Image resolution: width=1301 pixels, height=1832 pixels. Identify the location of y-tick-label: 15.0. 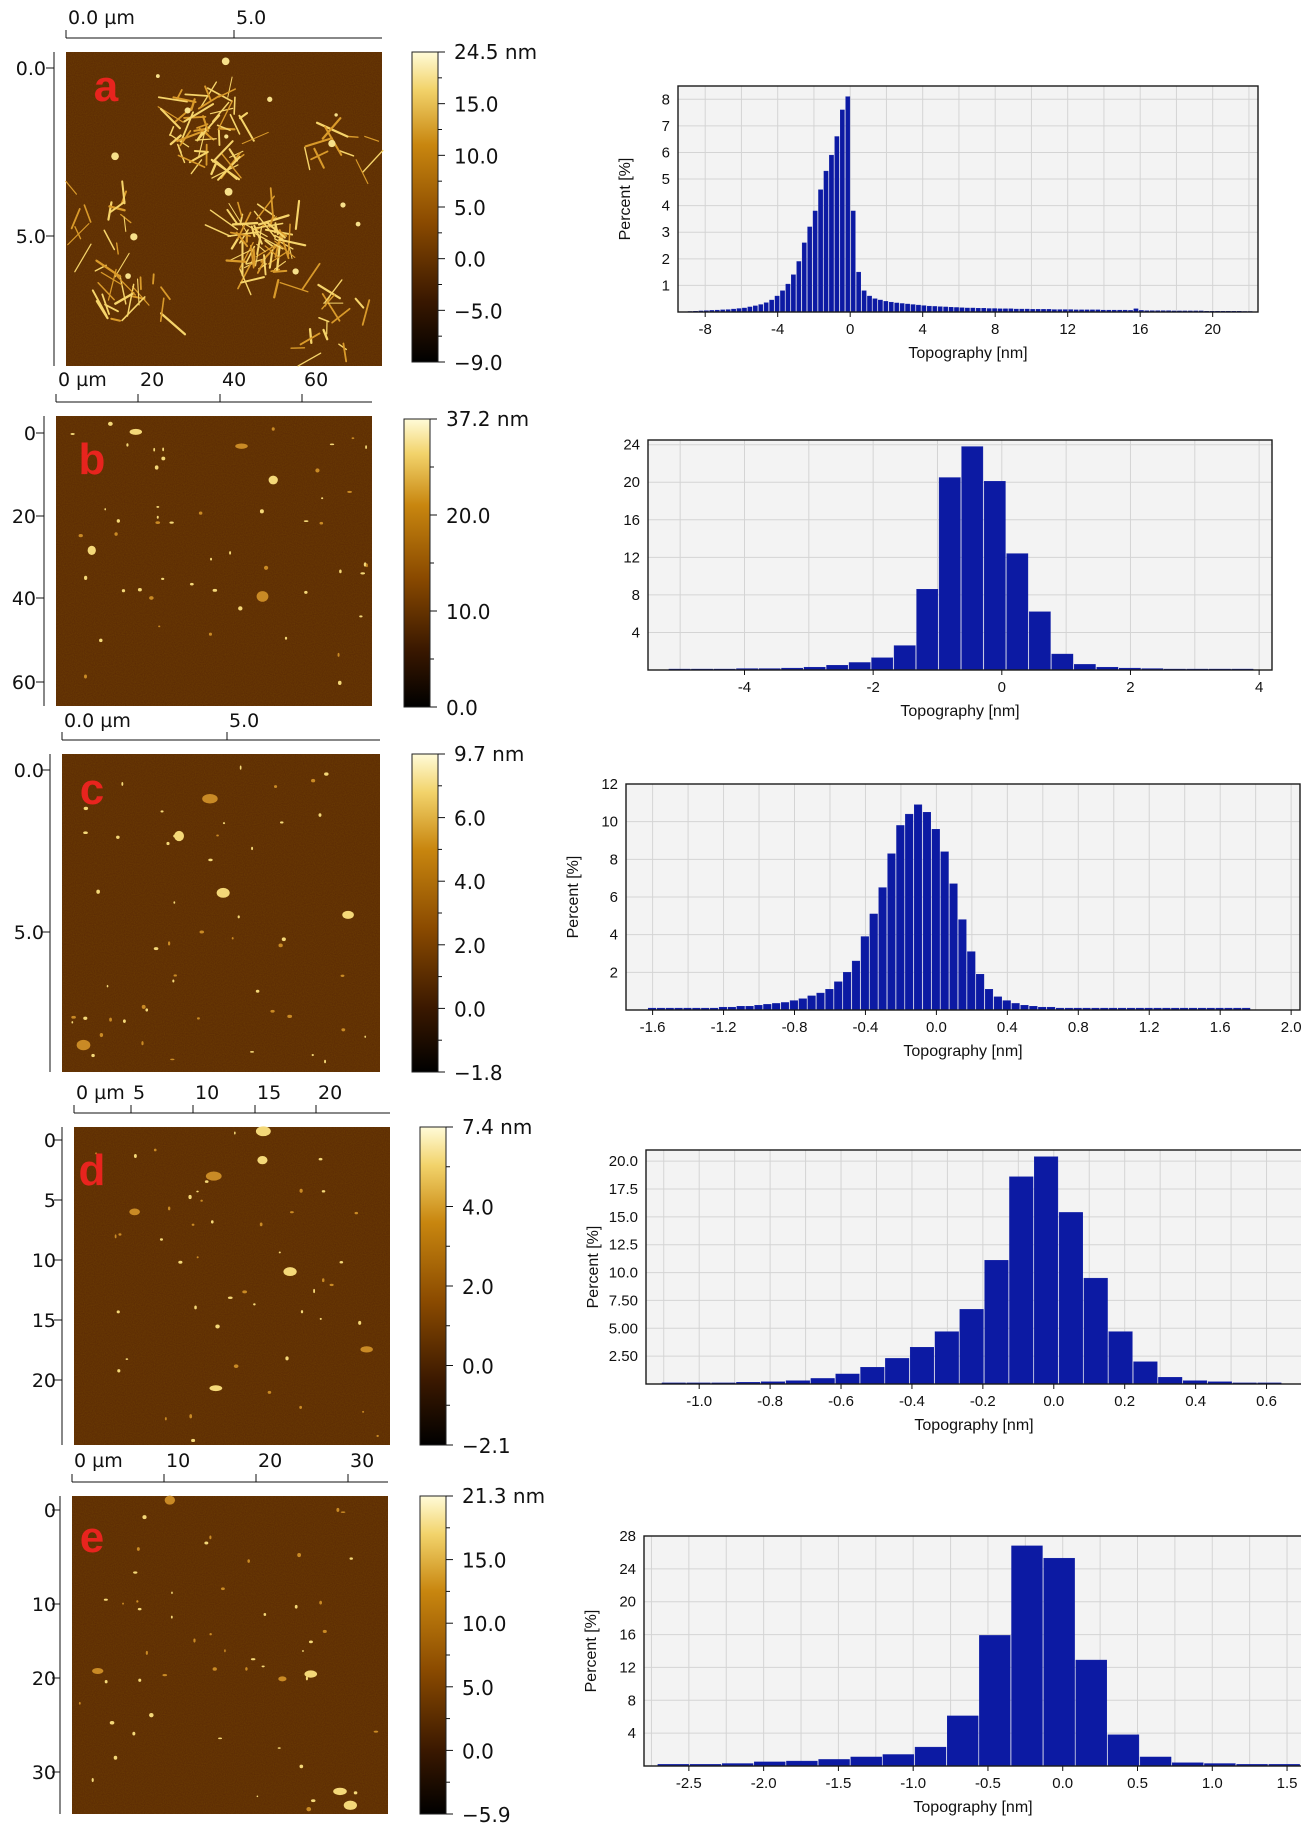
(623, 1217).